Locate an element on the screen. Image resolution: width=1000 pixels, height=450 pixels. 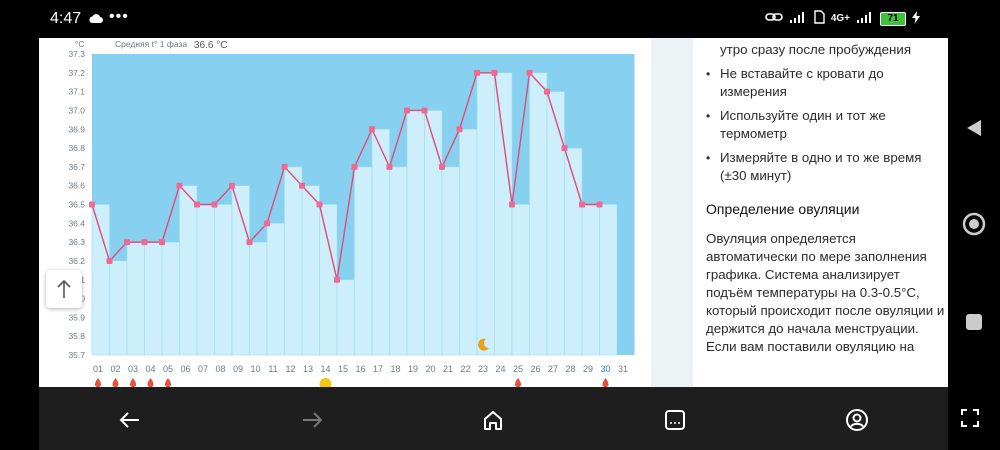
network-type: 4G+ is located at coordinates (840, 18).